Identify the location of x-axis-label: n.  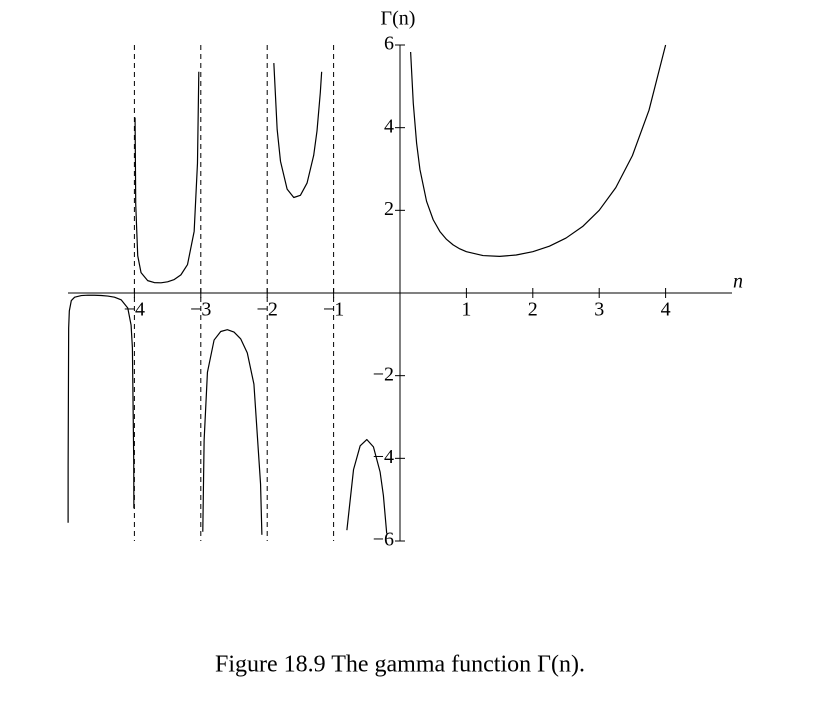
(738, 282).